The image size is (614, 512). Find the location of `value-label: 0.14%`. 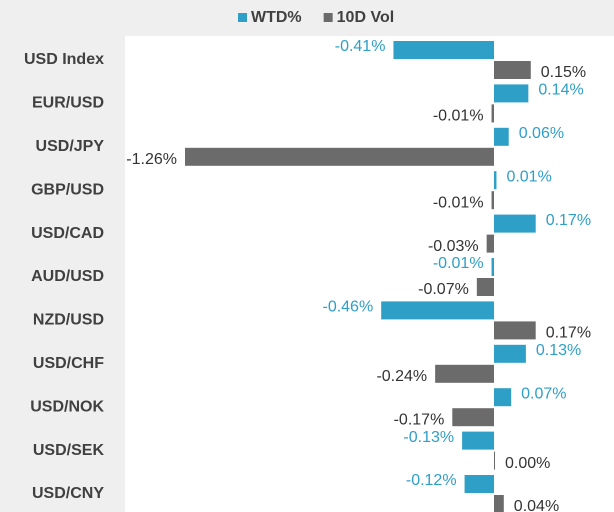

value-label: 0.14% is located at coordinates (560, 90).